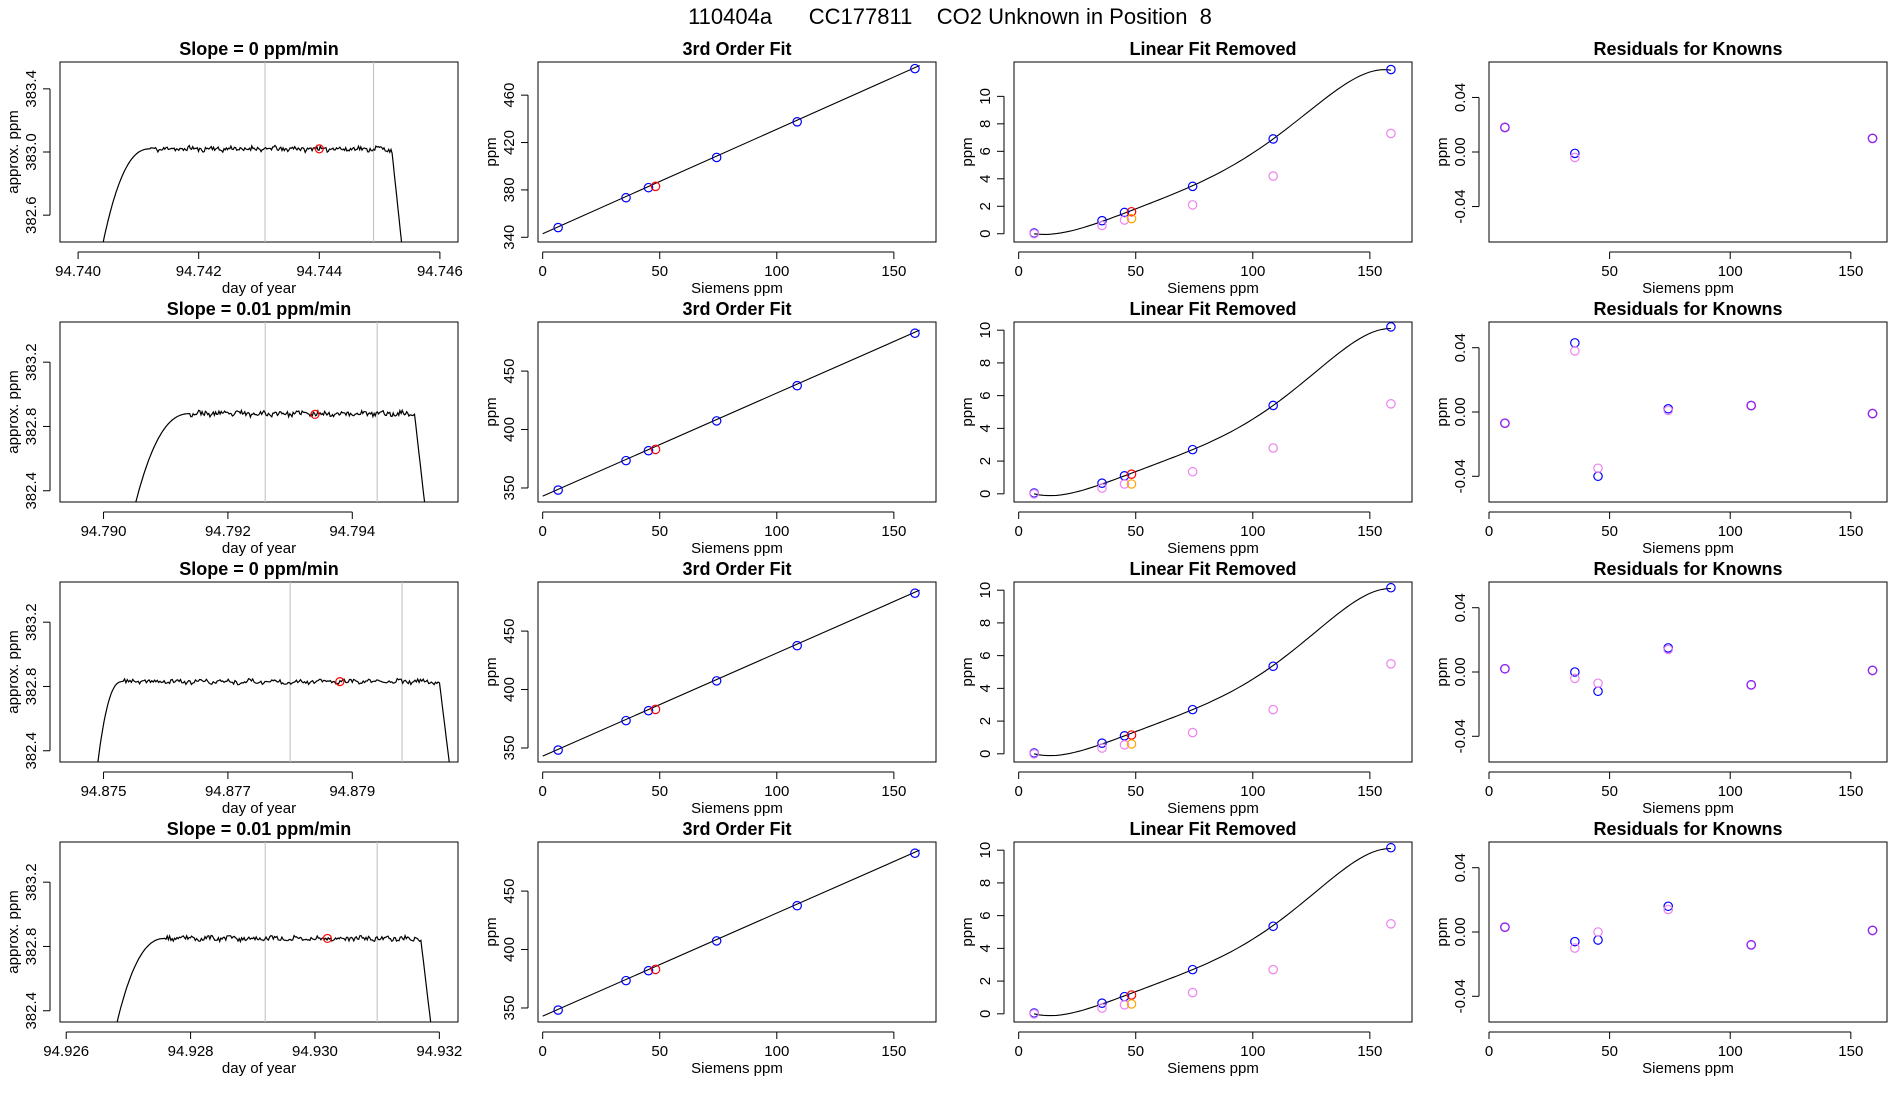 The image size is (1900, 1100). What do you see at coordinates (440, 271) in the screenshot?
I see `x-tick-label: 94.746` at bounding box center [440, 271].